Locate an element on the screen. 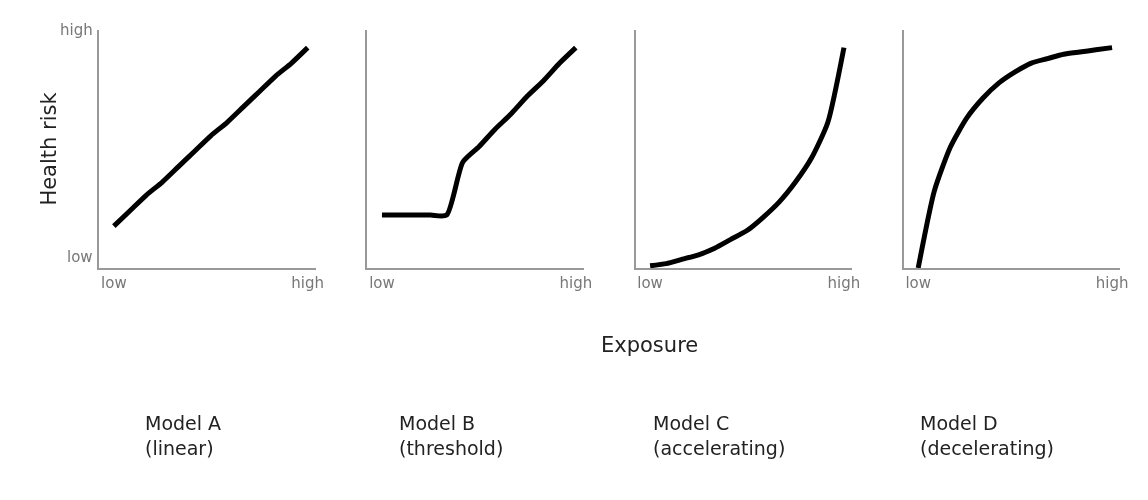  text: Model B (threshold) is located at coordinates (451, 435).